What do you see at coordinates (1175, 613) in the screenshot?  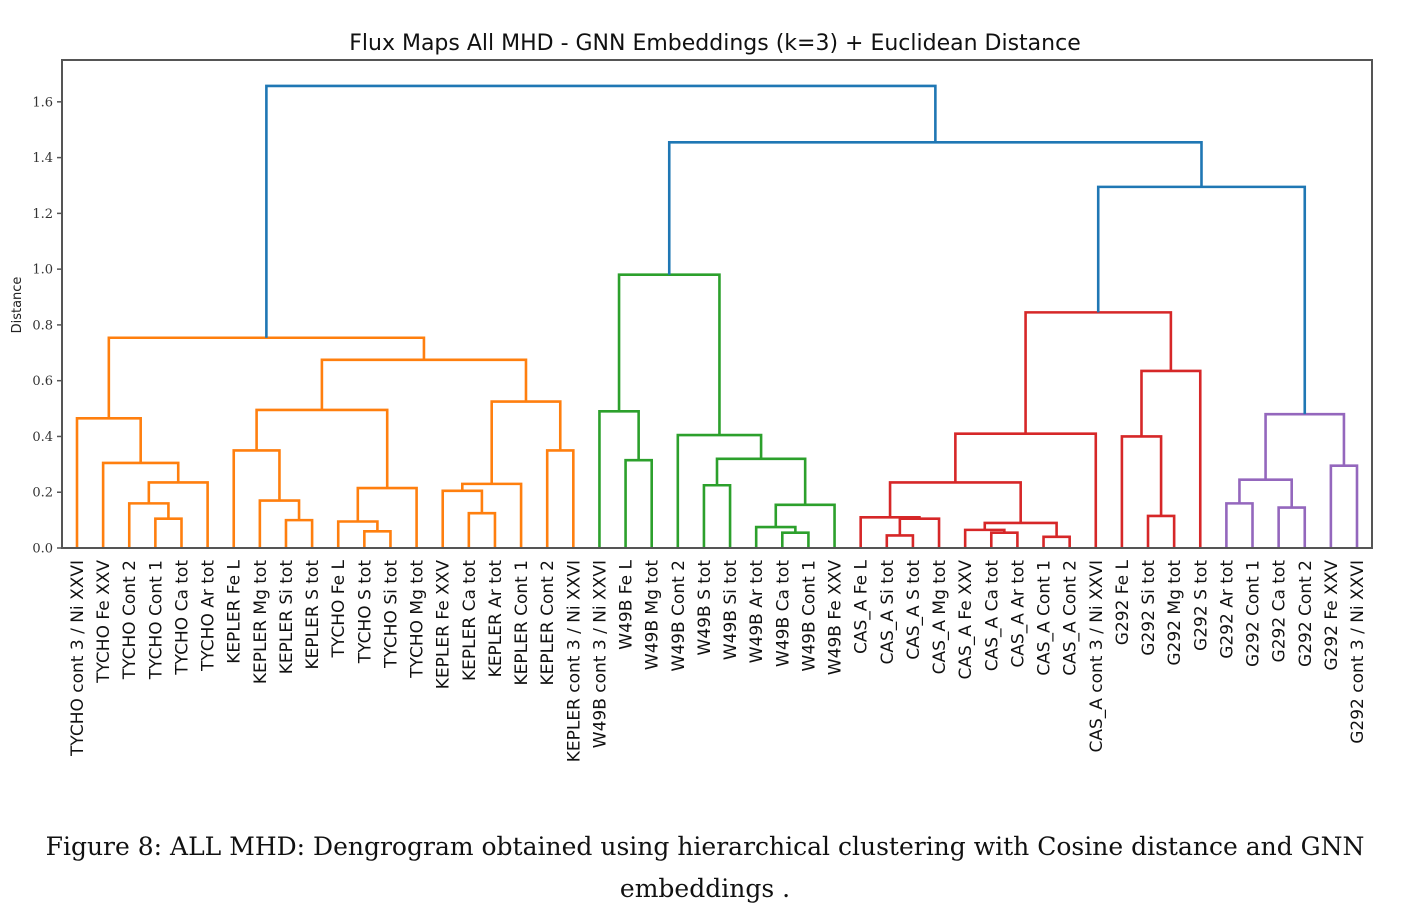 I see `leaf-label: G292 Mg tot` at bounding box center [1175, 613].